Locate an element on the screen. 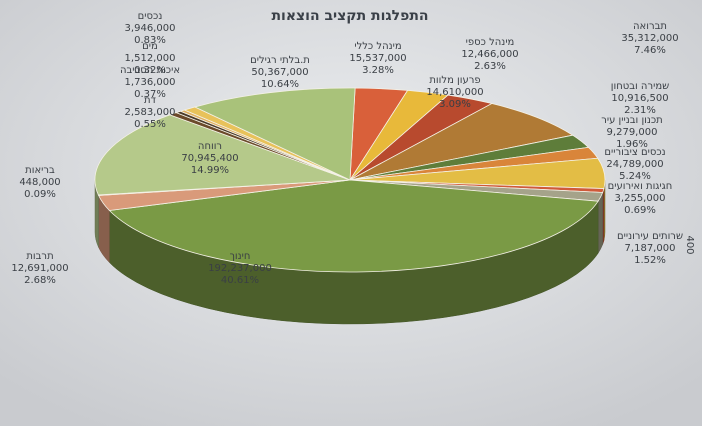 The image size is (702, 426). percent-label: 0.69% is located at coordinates (640, 210).